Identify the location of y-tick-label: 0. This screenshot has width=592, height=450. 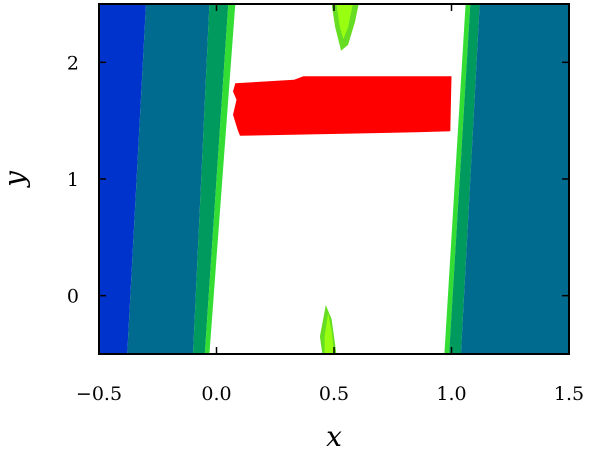
(73, 297).